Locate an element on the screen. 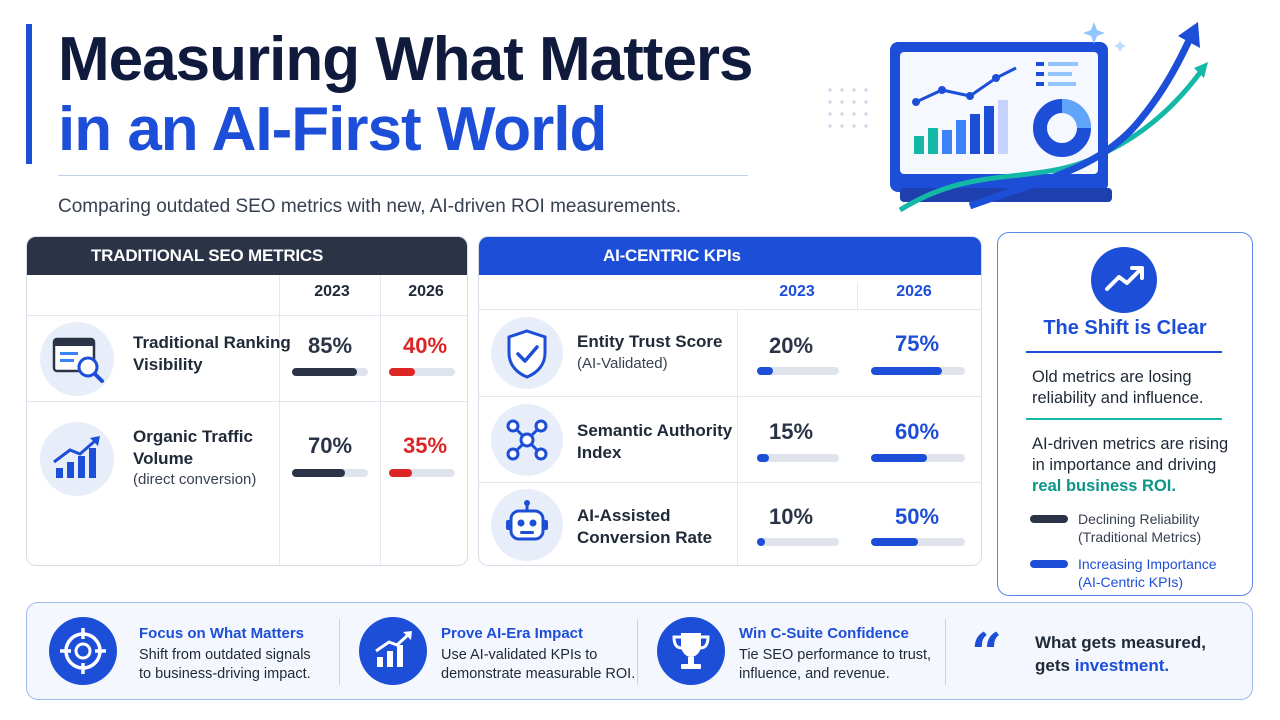  ai-kpis-heading: AI-CENTRIC KPIs is located at coordinates (730, 256).